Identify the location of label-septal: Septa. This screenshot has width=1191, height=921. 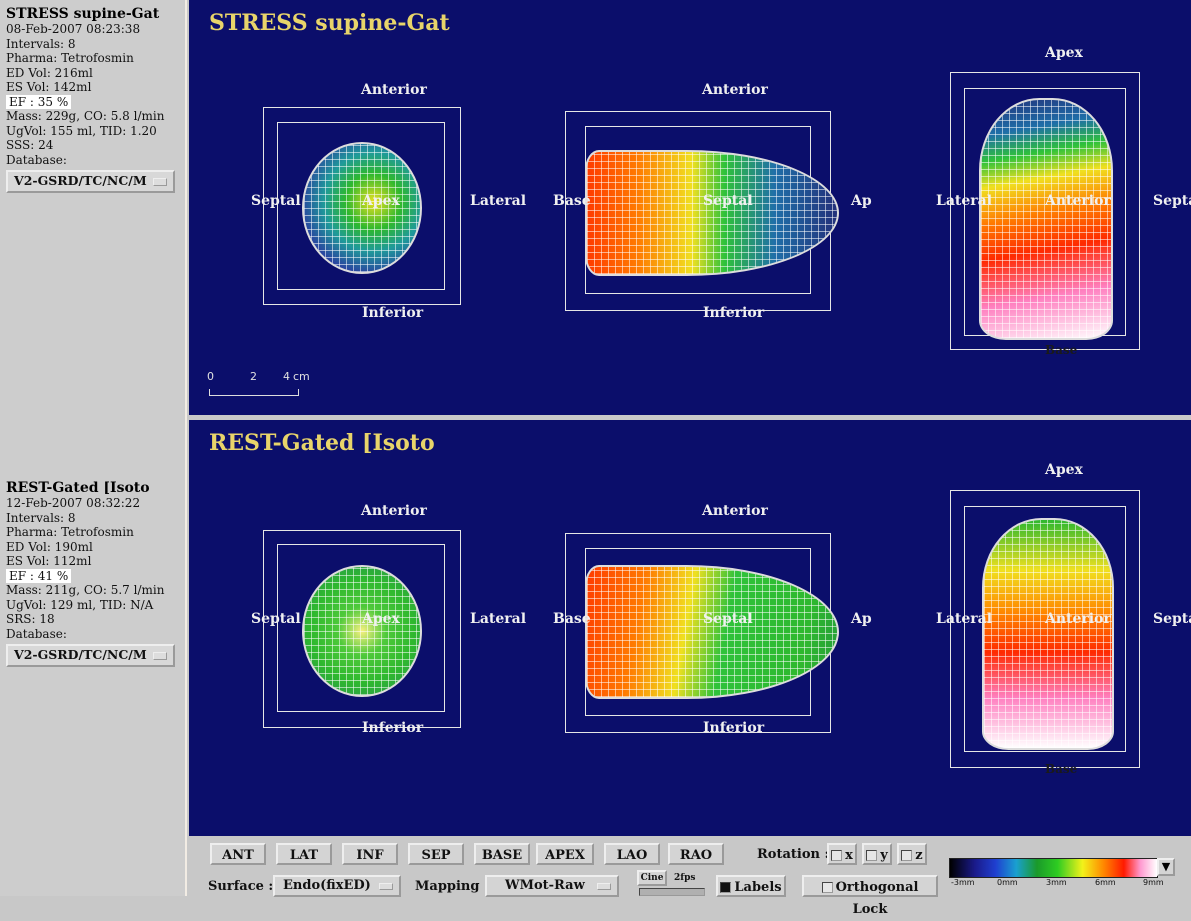
(1172, 619).